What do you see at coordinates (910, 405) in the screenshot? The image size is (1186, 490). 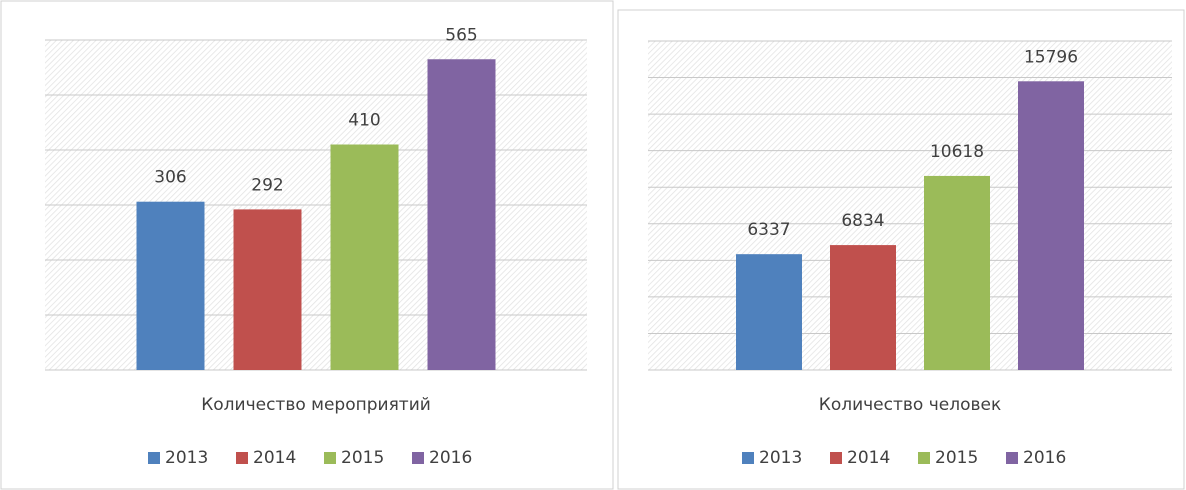 I see `x-axis-label: Количество человек` at bounding box center [910, 405].